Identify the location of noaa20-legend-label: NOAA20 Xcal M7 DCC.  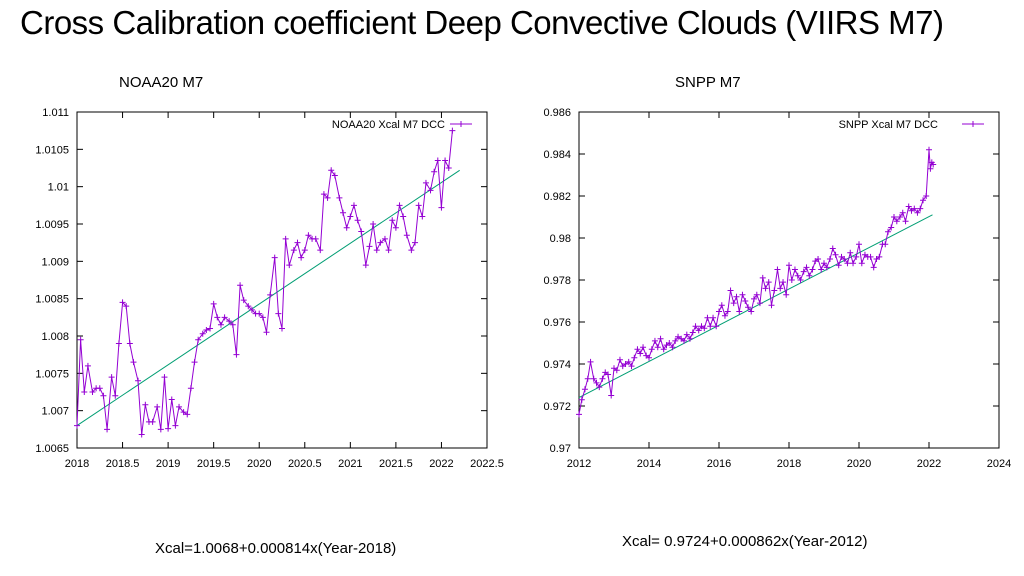
(388, 125).